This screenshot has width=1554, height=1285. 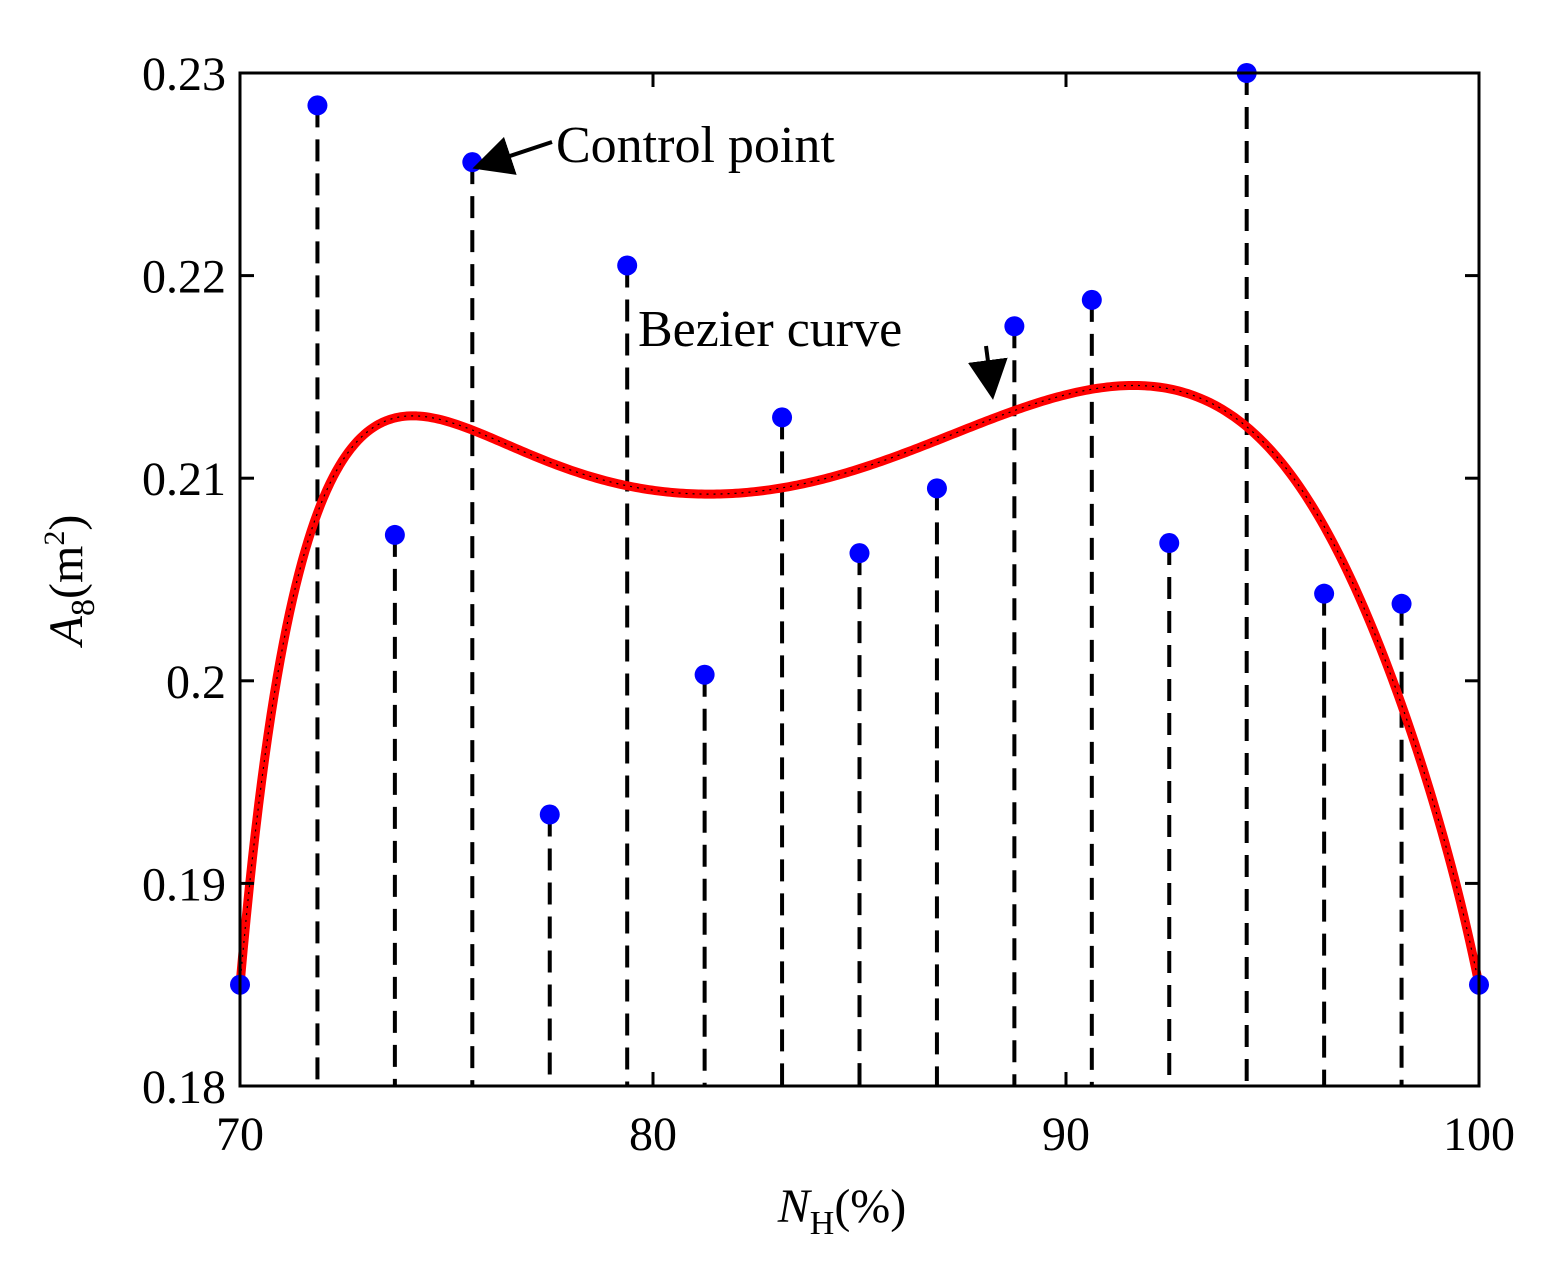 I want to click on y-tick-label: 0.2, so click(x=196, y=682).